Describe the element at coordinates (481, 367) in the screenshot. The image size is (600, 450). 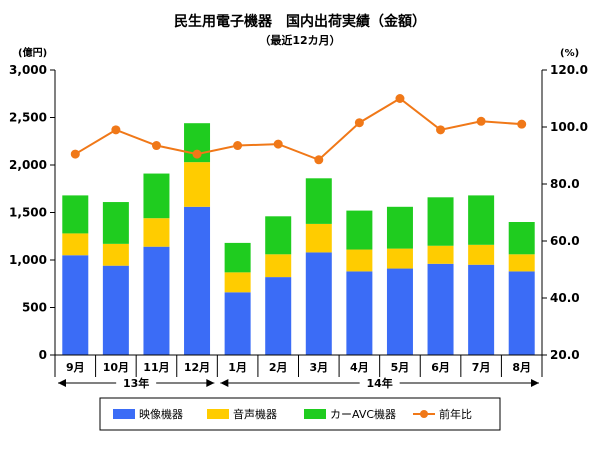
I see `category-label: 7月` at that location.